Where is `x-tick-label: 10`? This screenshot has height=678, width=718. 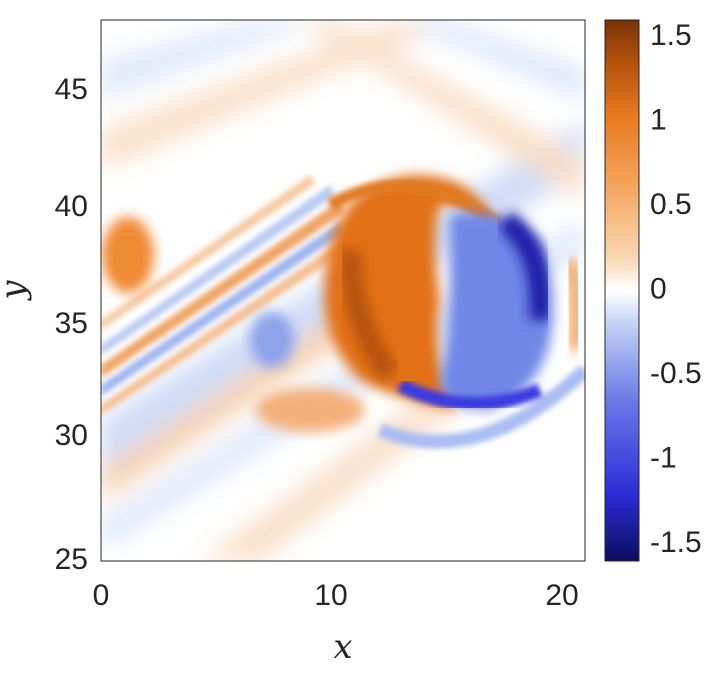
x-tick-label: 10 is located at coordinates (330, 595).